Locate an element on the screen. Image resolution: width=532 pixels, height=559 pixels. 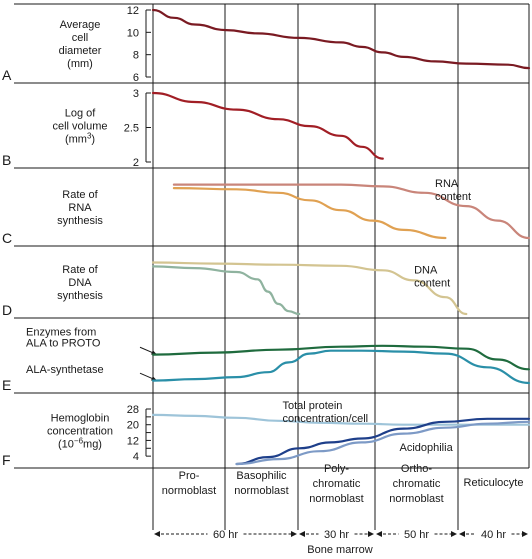
y-tick-label: 2 is located at coordinates (136, 163).